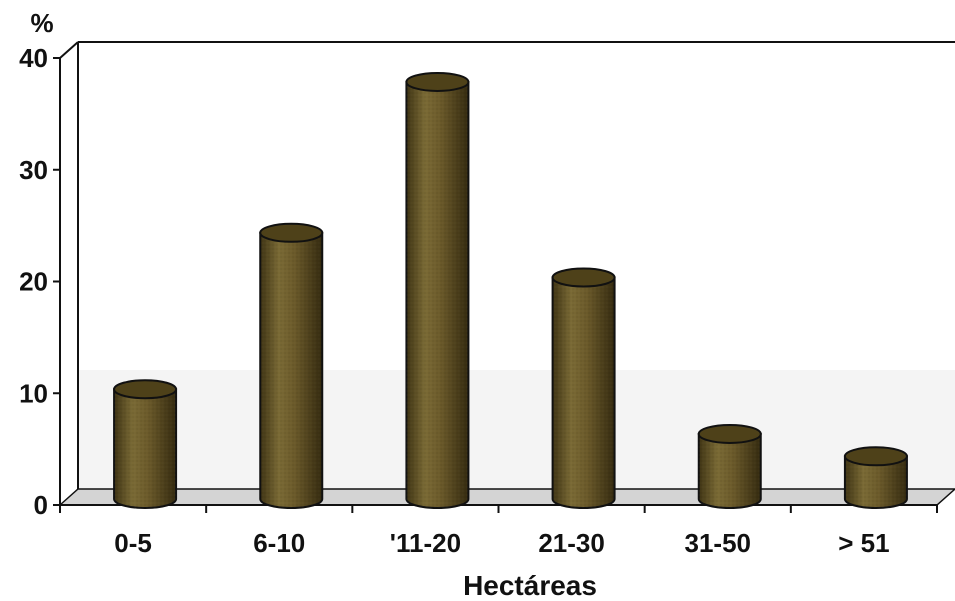 This screenshot has height=601, width=955. What do you see at coordinates (425, 543) in the screenshot?
I see `x-tick-label: '11-20` at bounding box center [425, 543].